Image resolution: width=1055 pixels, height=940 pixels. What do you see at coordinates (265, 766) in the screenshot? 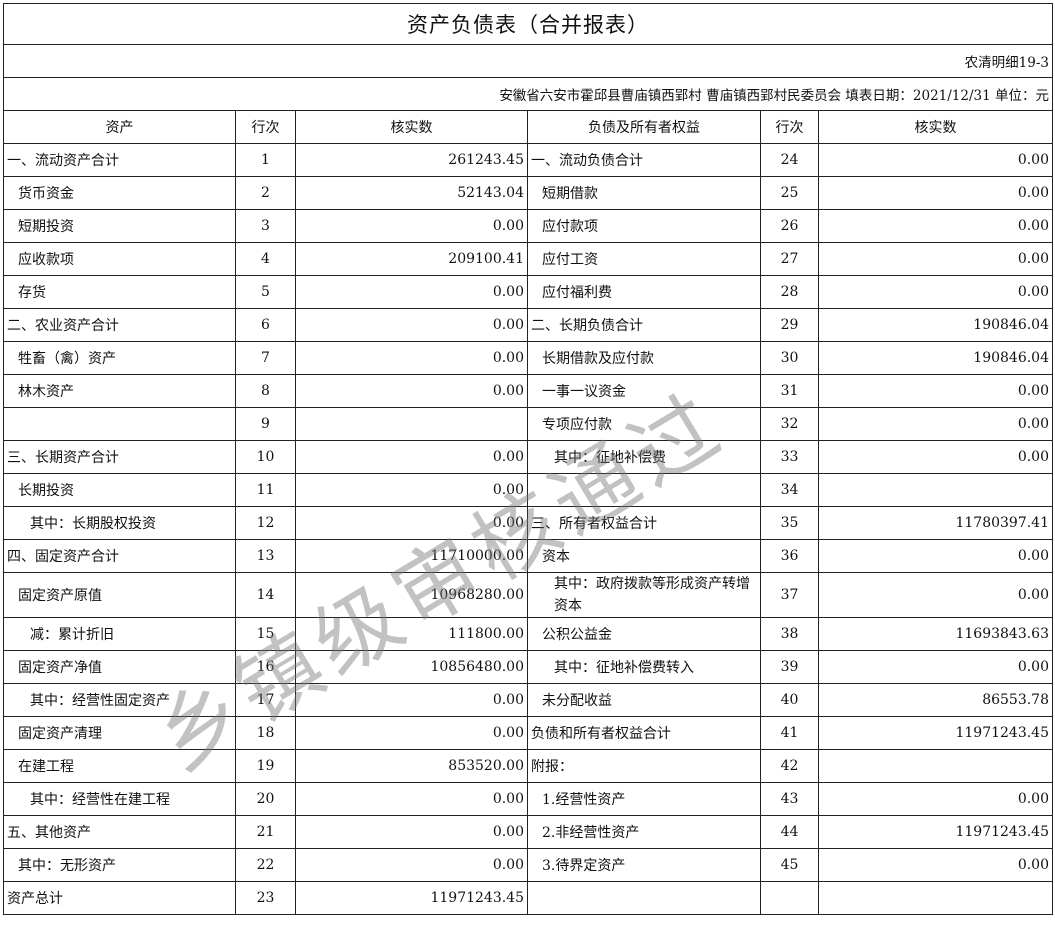
I see `asset-row-no: 19` at bounding box center [265, 766].